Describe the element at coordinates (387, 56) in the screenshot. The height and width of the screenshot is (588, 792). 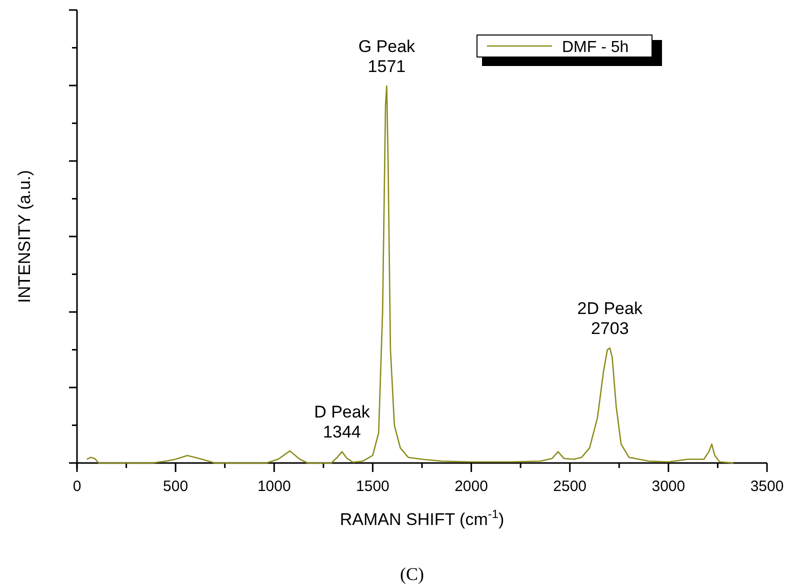
I see `annotation: G Peak 1571` at that location.